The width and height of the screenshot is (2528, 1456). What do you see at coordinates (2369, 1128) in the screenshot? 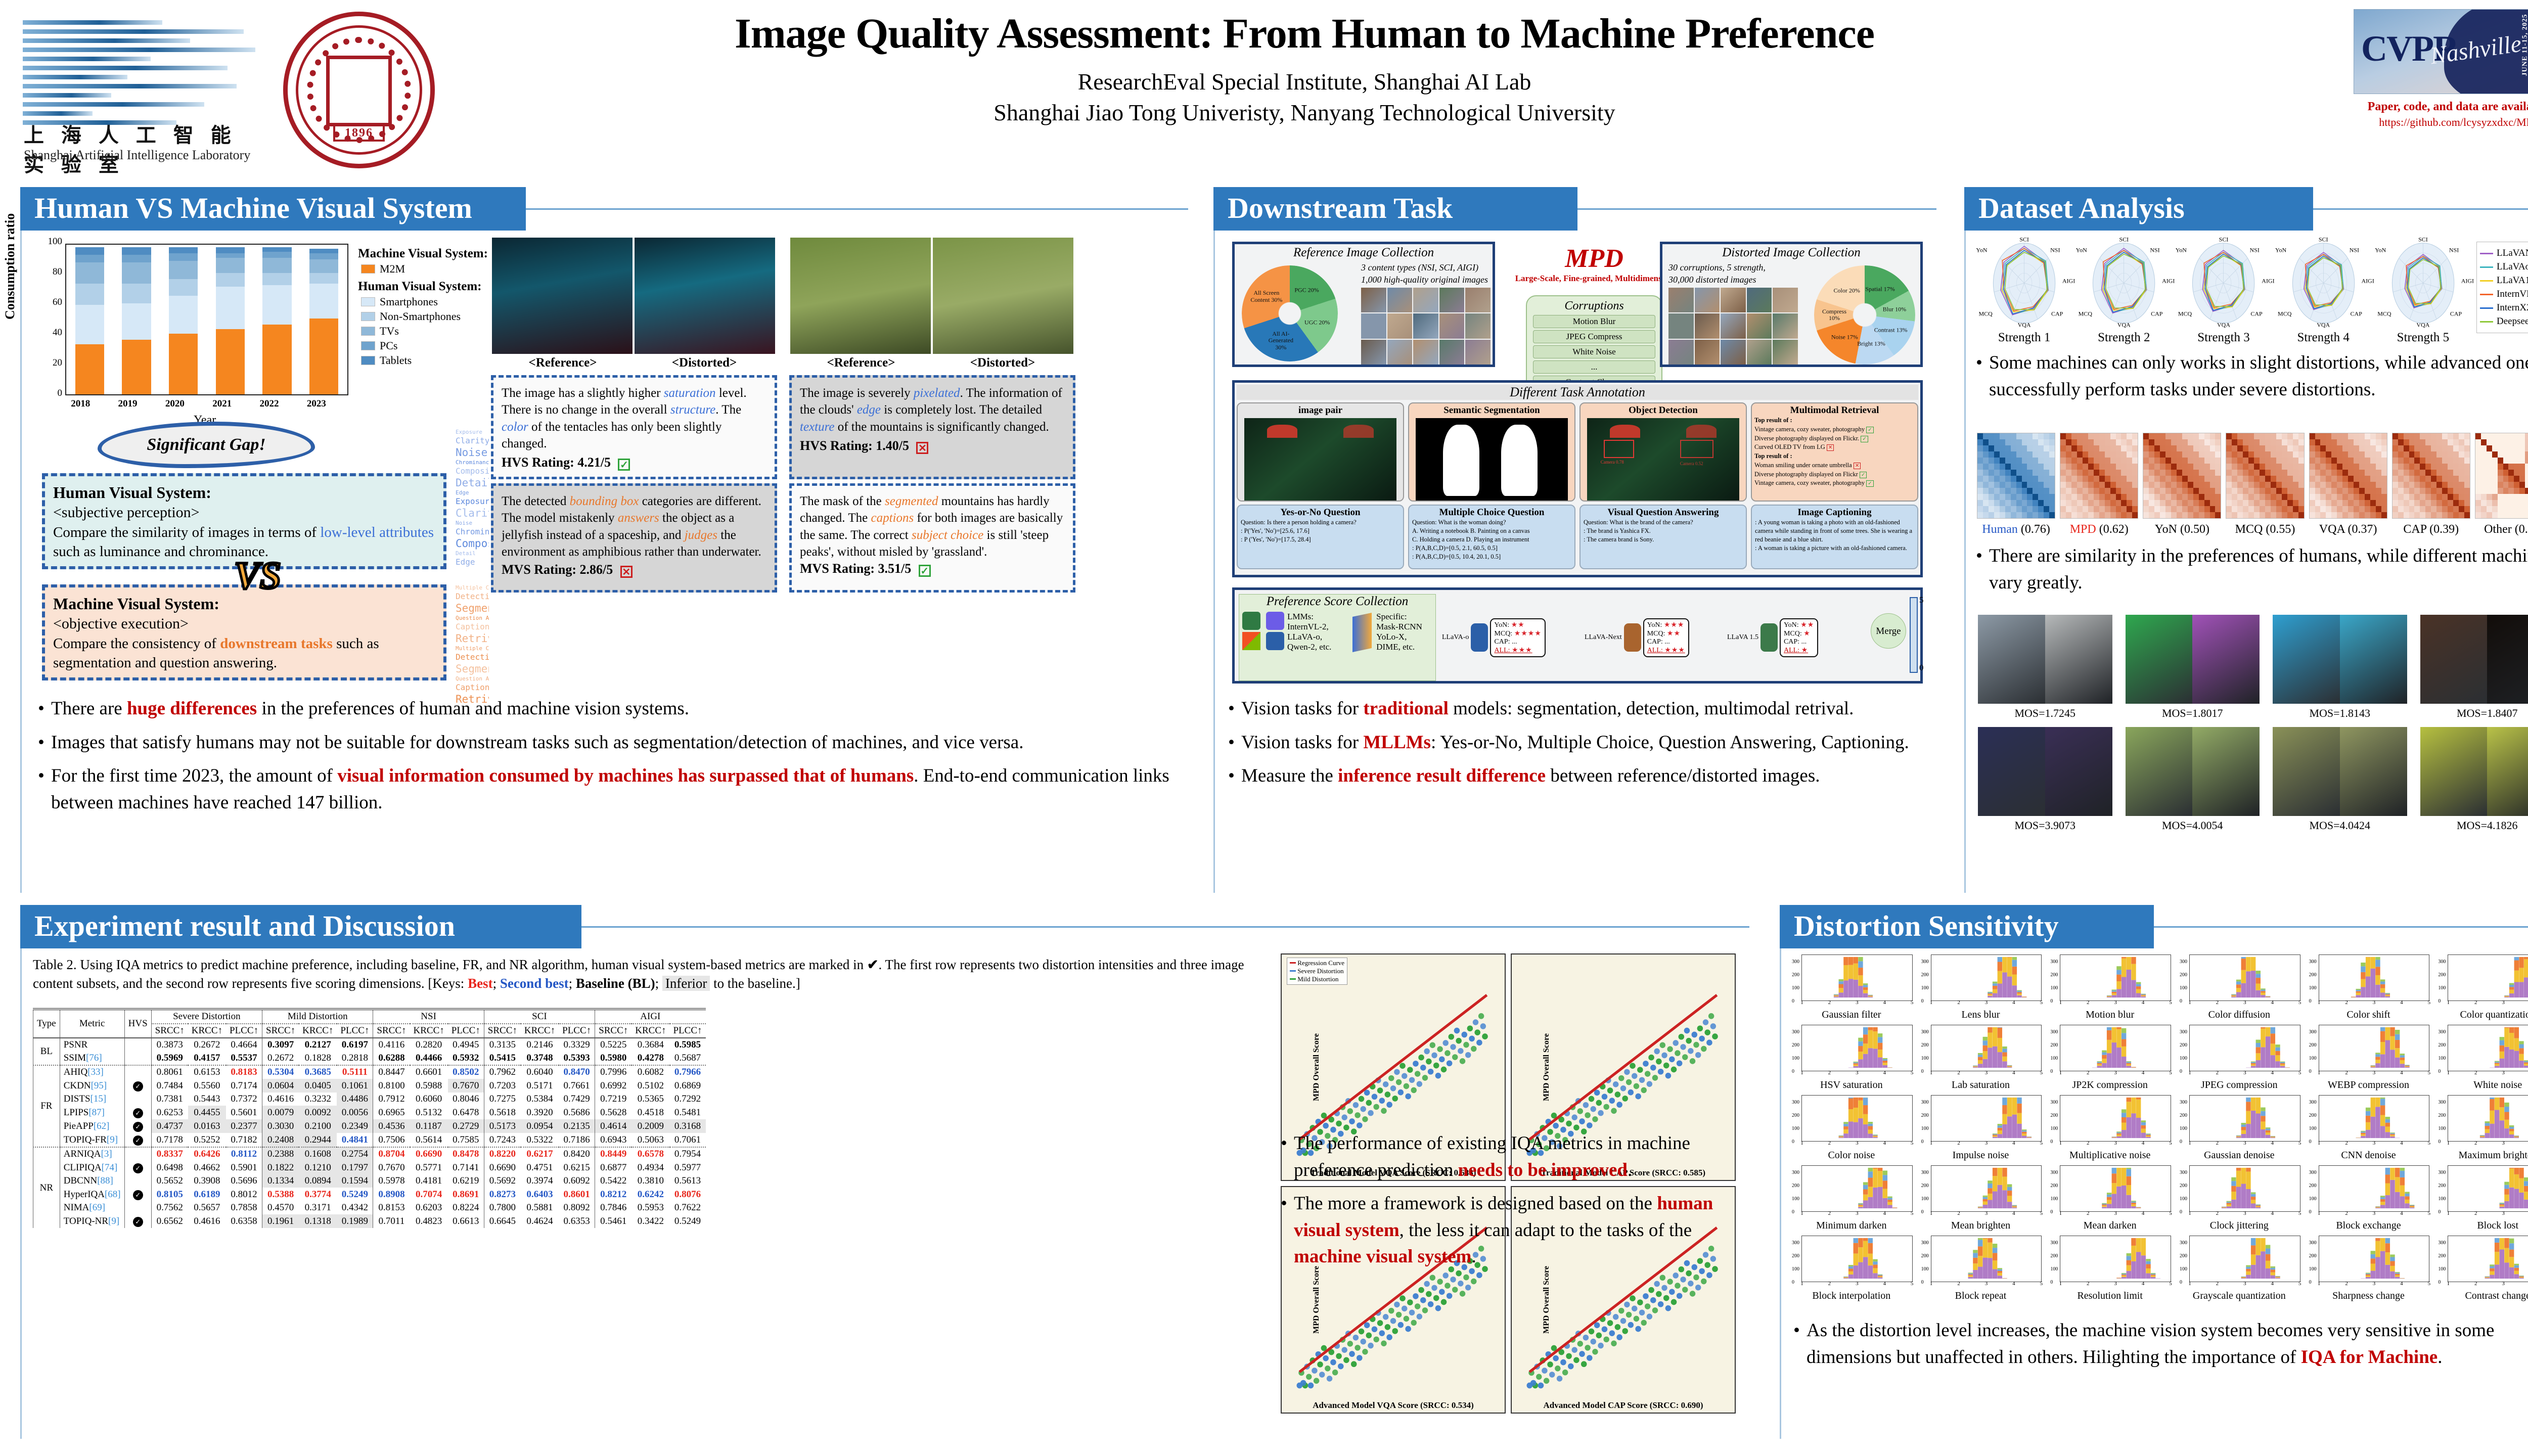
I see `distortion-histogram: 0 100 200 300 1 2 3 4 5 CNN denoise` at bounding box center [2369, 1128].